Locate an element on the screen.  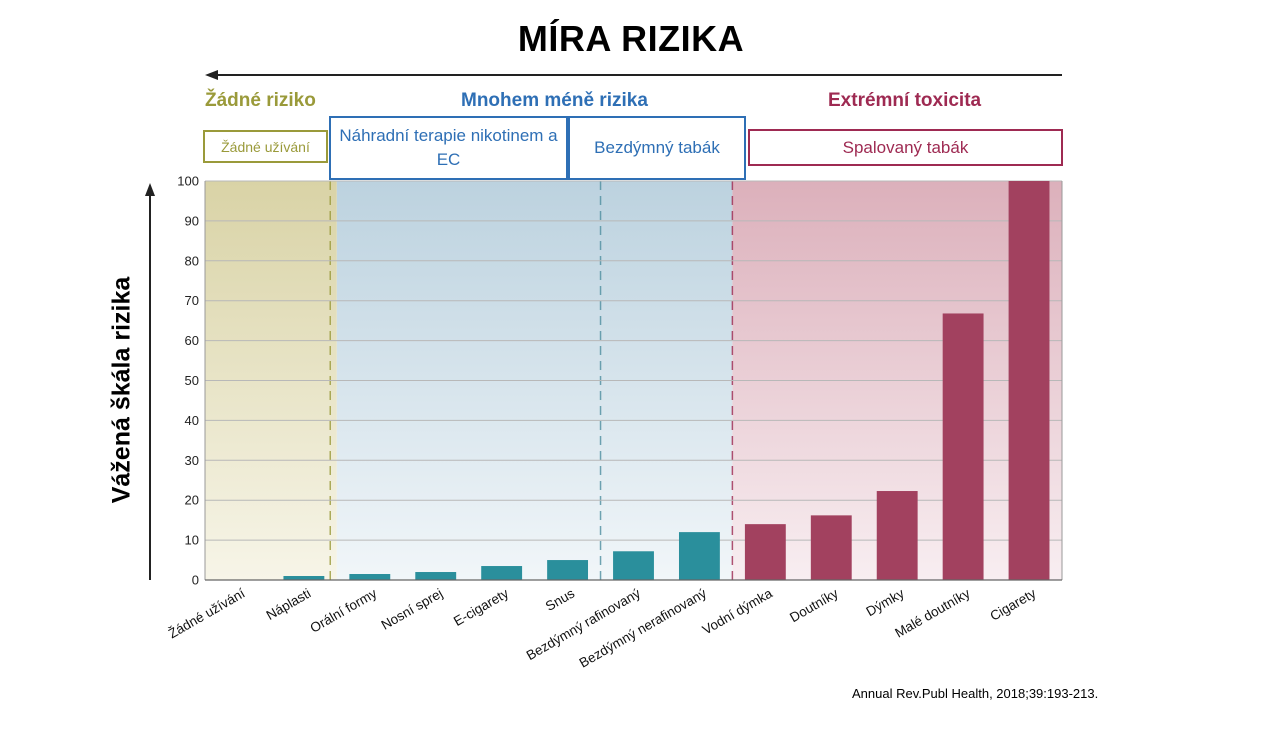
zone-box-no-use: Žádné užívání is located at coordinates (265, 146).